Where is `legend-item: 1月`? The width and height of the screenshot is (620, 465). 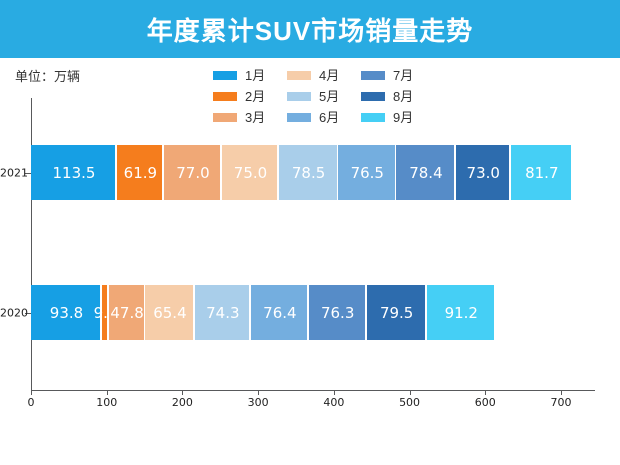
legend-item: 1月 is located at coordinates (239, 75).